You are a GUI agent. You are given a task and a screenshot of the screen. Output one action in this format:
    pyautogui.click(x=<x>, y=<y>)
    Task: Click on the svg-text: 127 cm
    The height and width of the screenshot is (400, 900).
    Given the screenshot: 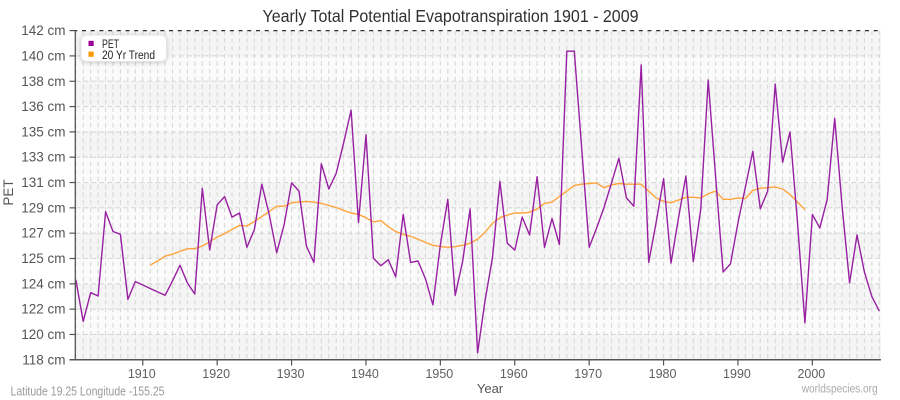 What is the action you would take?
    pyautogui.click(x=43, y=233)
    